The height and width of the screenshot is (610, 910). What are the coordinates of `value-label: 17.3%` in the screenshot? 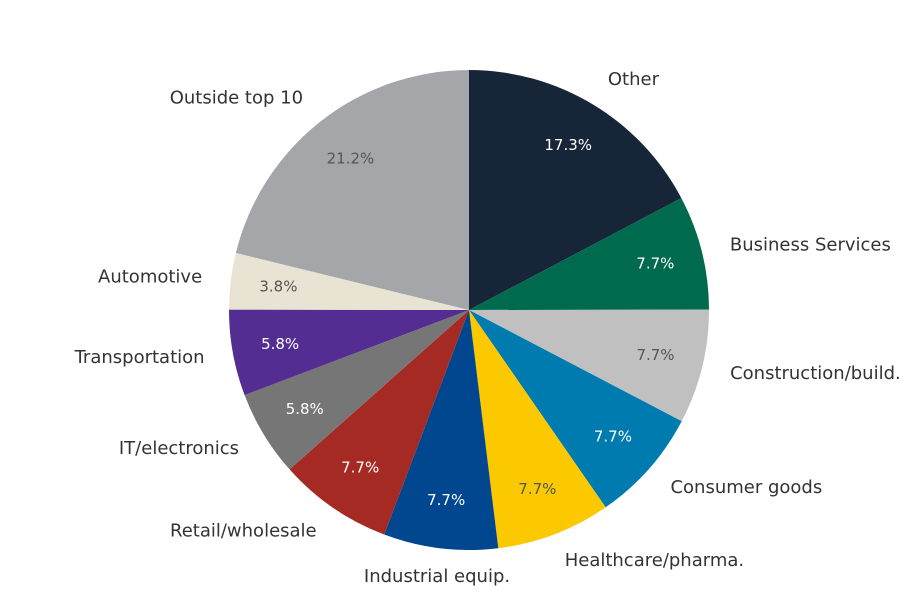 It's located at (568, 145).